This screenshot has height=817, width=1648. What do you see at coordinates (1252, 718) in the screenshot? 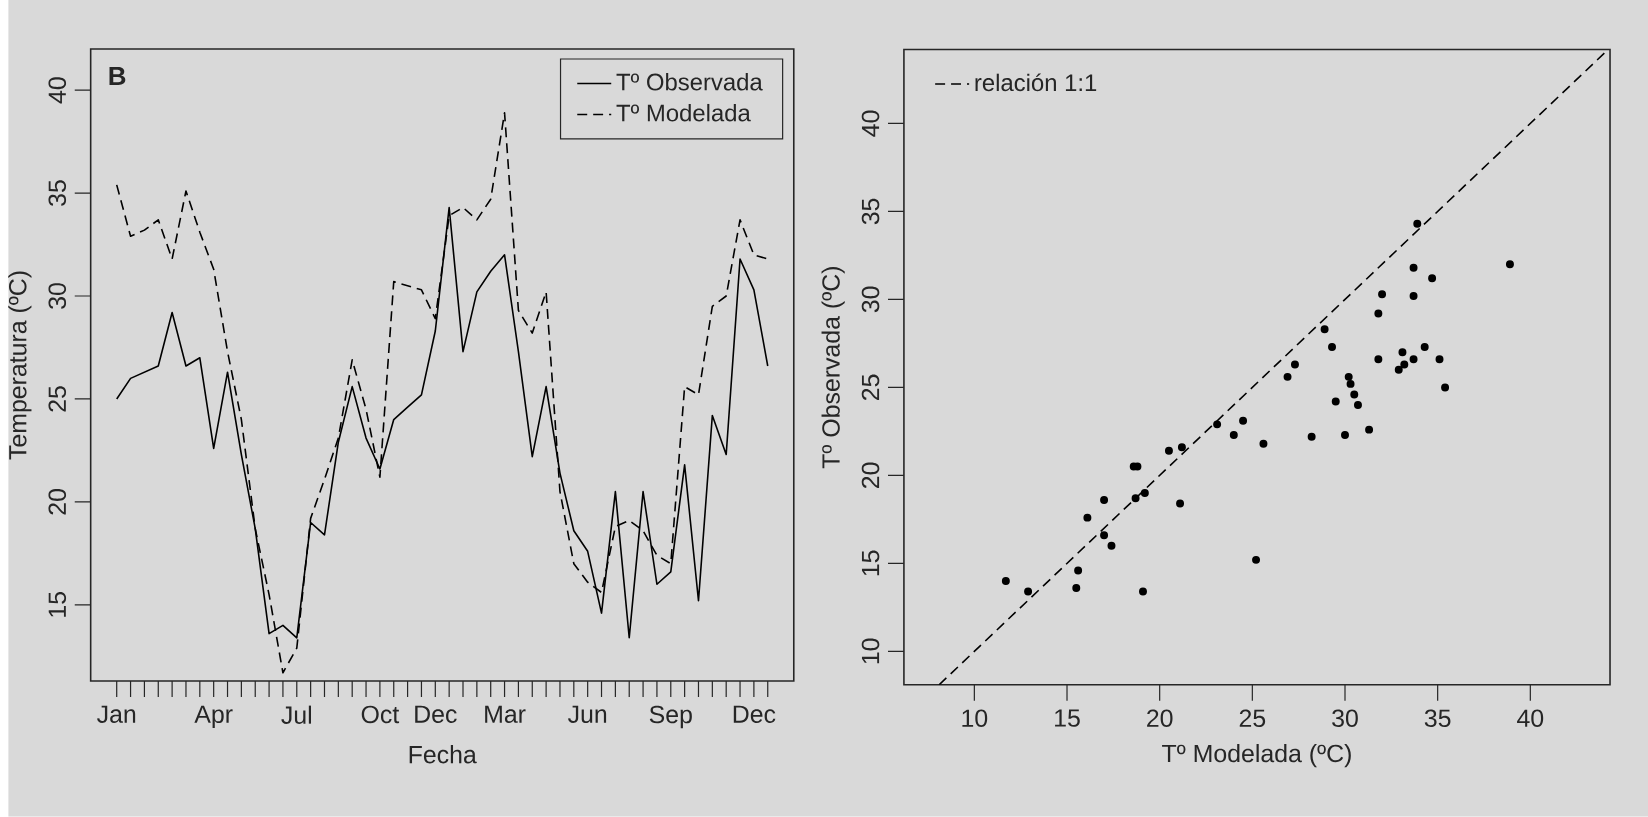
I see `x-tick-label: 25` at bounding box center [1252, 718].